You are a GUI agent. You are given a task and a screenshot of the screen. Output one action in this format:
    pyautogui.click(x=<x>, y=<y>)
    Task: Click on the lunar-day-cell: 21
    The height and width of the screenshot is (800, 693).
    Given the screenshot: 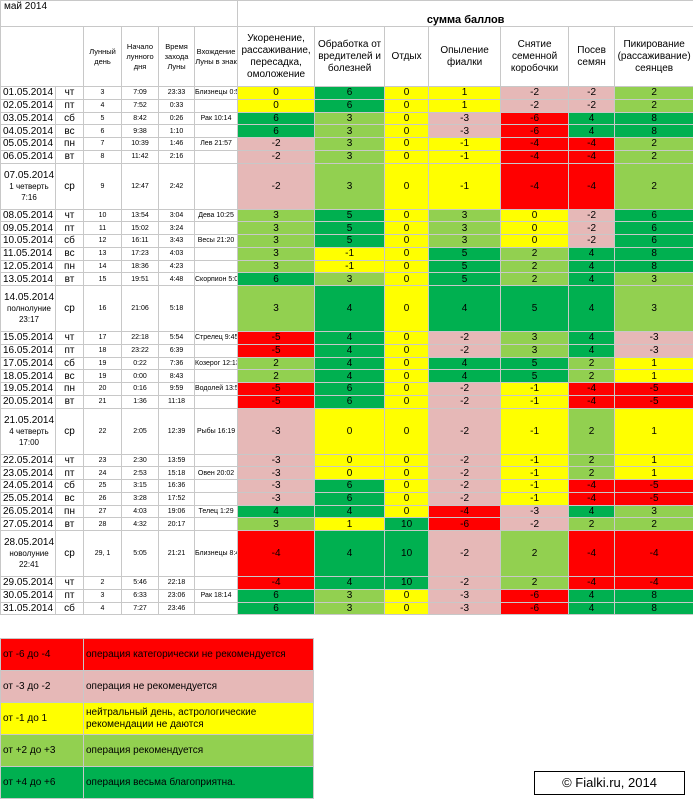 What is the action you would take?
    pyautogui.click(x=102, y=401)
    